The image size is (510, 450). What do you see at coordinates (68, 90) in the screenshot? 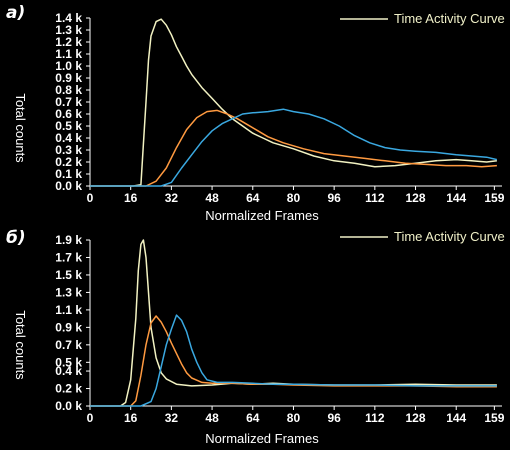
I see `y-tick-label: 0.8 k` at bounding box center [68, 90].